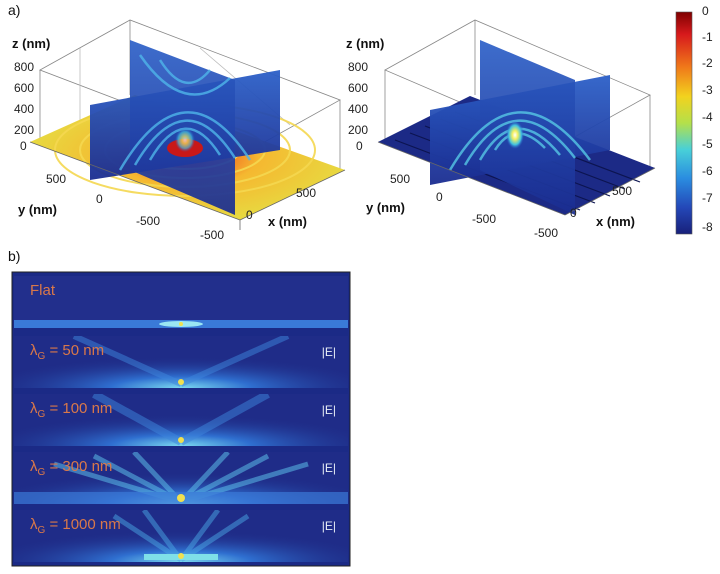  What do you see at coordinates (707, 171) in the screenshot?
I see `colorbar-tick: -6` at bounding box center [707, 171].